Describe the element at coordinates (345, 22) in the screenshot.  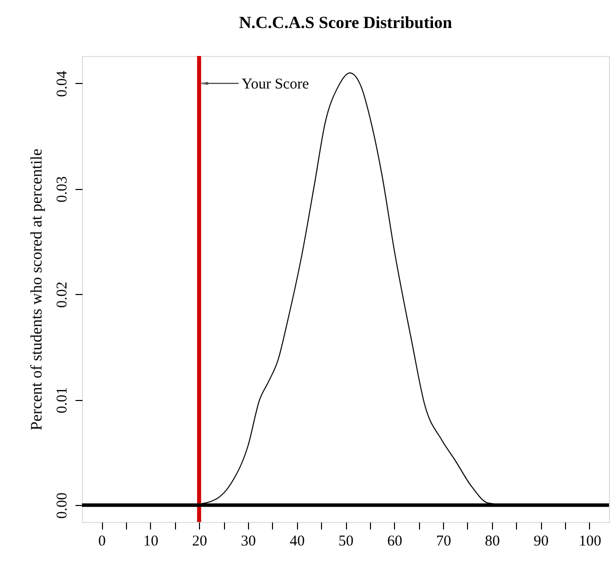
I see `chart-title: N.C.C.A.S Score Distribution` at that location.